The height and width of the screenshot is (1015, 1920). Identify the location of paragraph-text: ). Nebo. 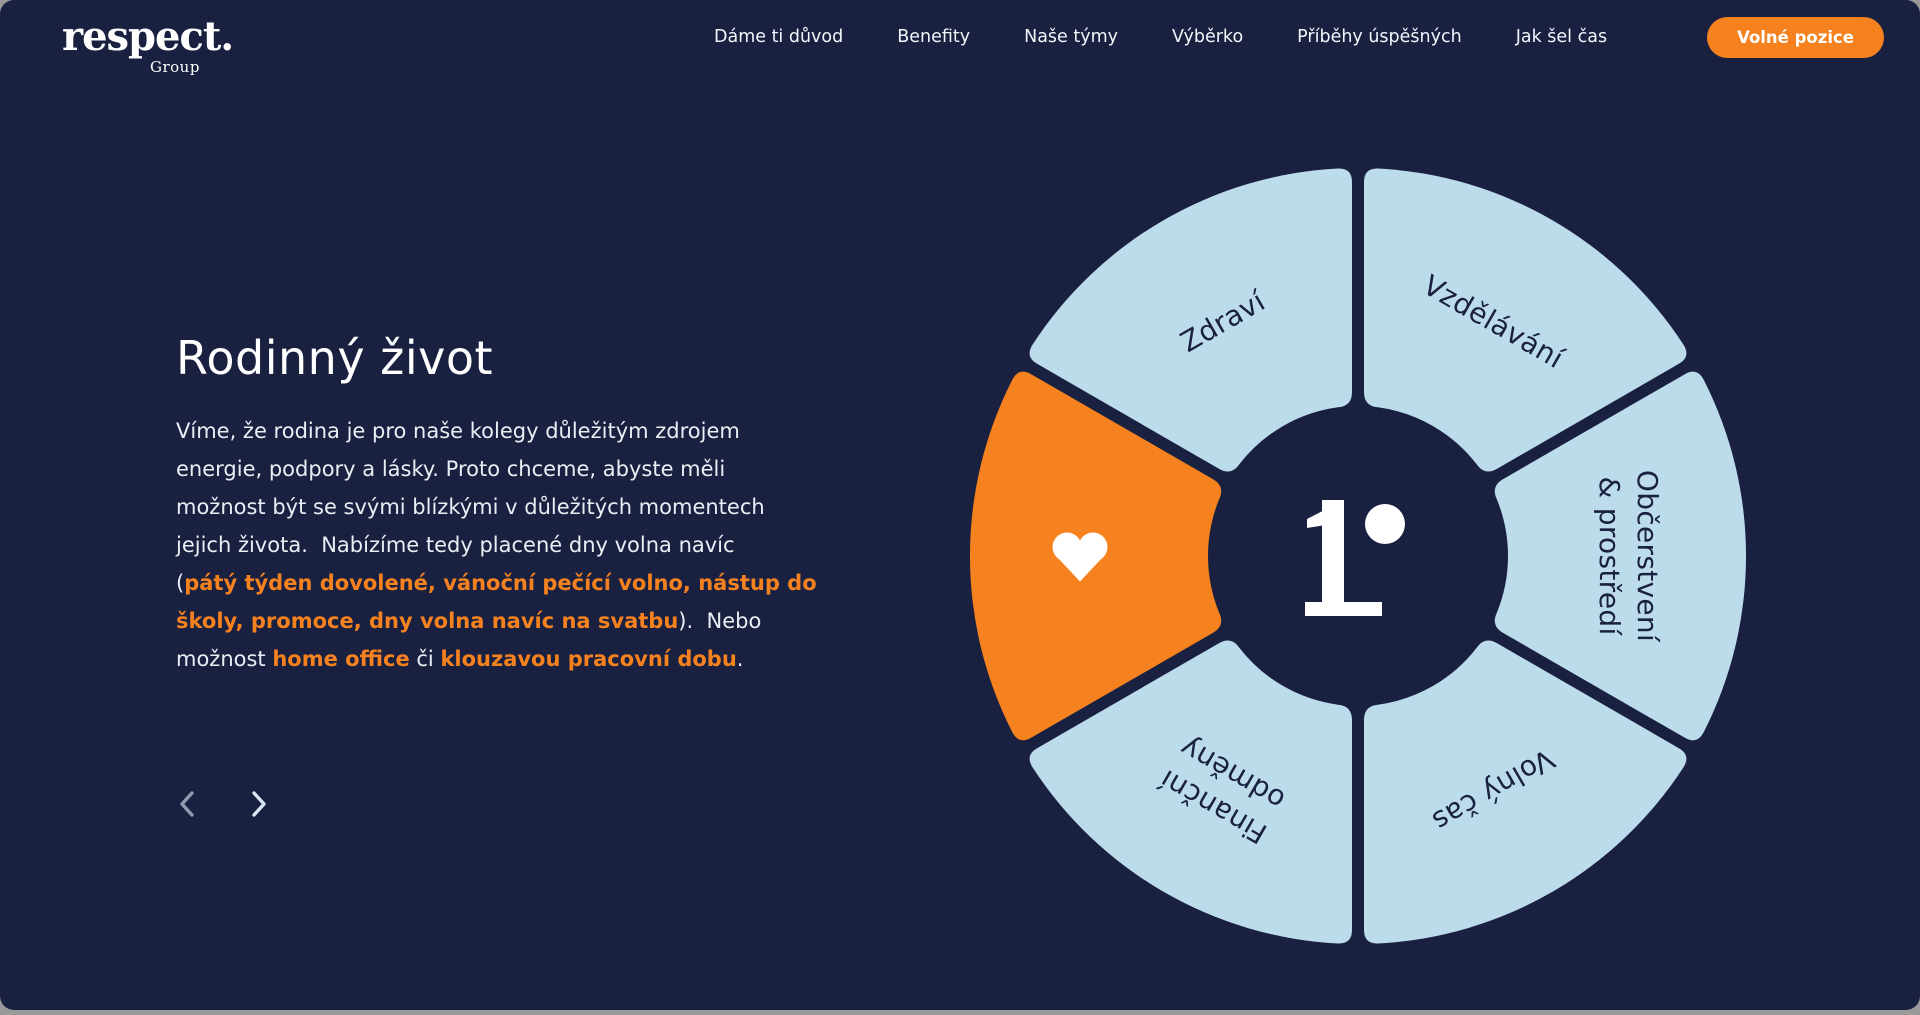
(720, 621).